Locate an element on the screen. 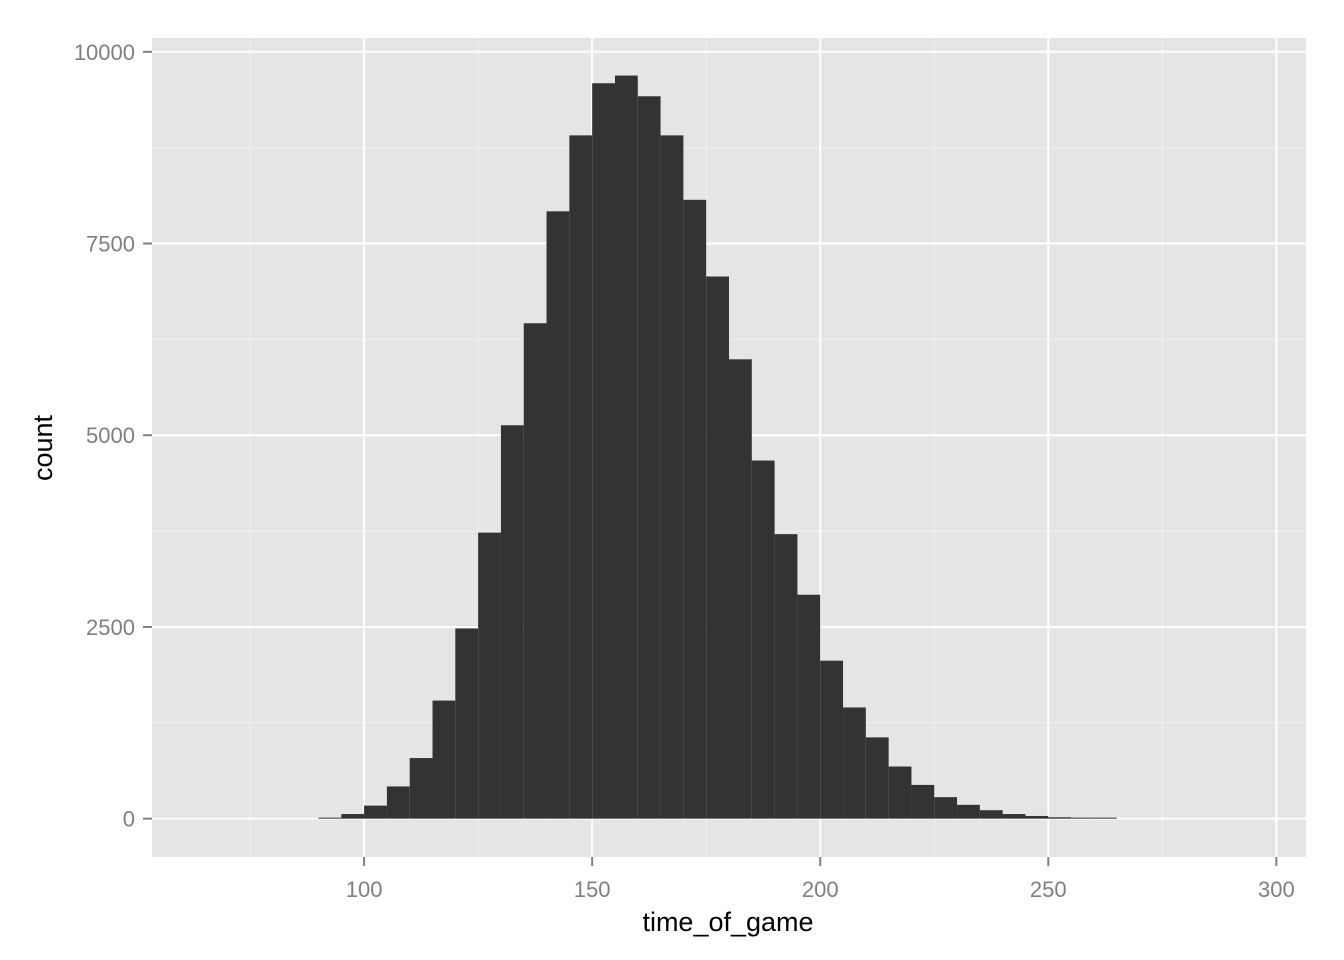 Image resolution: width=1344 pixels, height=960 pixels. x-tick-label: 150 is located at coordinates (592, 889).